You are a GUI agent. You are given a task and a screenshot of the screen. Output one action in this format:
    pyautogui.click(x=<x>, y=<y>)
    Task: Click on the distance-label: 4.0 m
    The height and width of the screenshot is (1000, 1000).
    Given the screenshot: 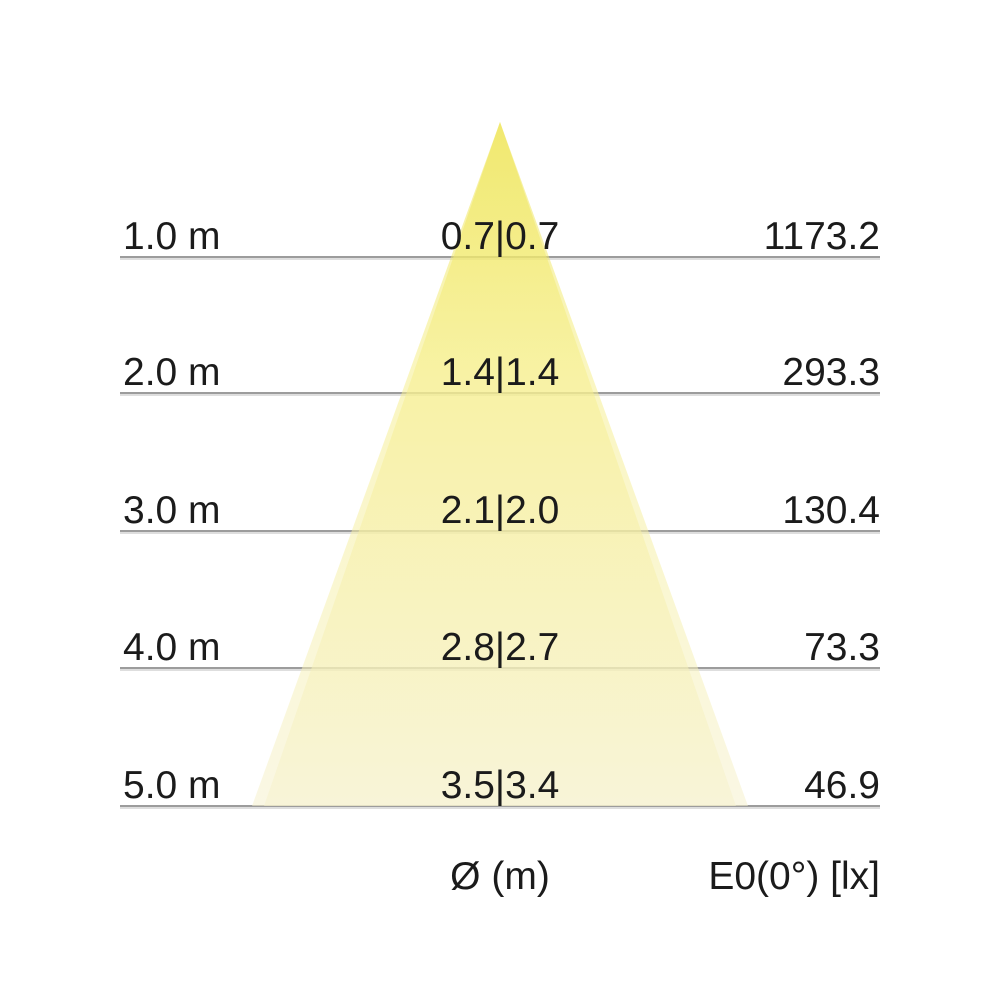 What is the action you would take?
    pyautogui.click(x=172, y=647)
    